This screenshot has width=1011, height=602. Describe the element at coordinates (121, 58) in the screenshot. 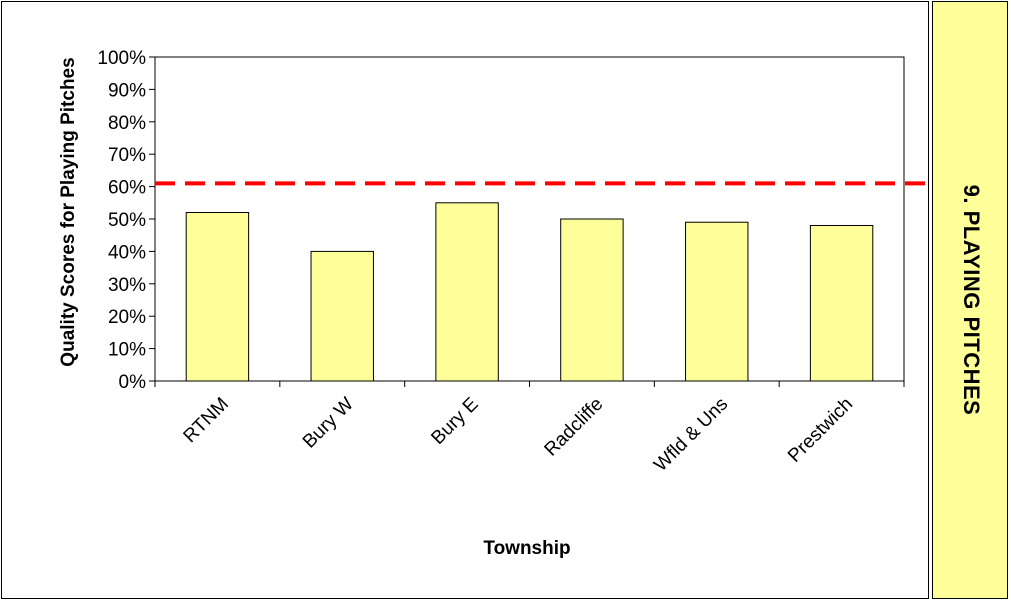

I see `y-tick-label: 100%` at that location.